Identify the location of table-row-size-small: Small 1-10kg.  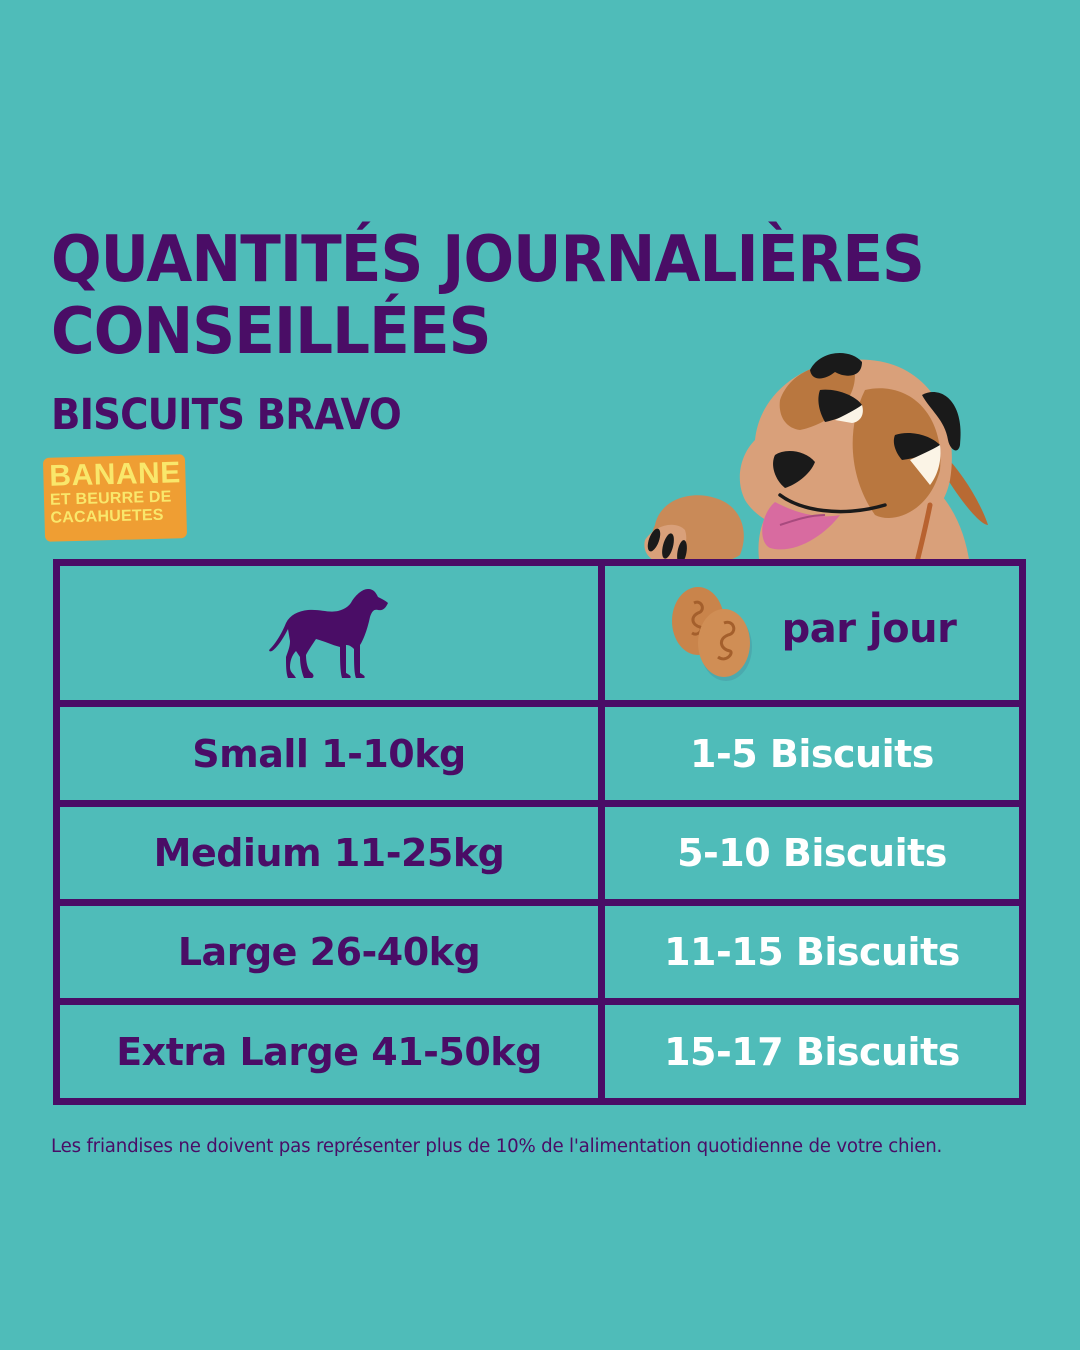
(329, 753).